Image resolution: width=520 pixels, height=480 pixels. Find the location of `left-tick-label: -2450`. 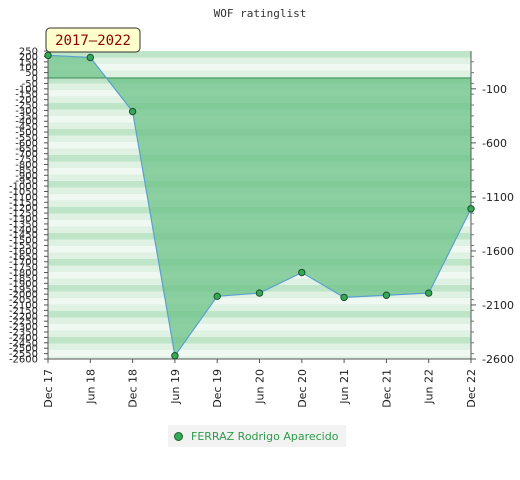

left-tick-label: -2450 is located at coordinates (23, 343).